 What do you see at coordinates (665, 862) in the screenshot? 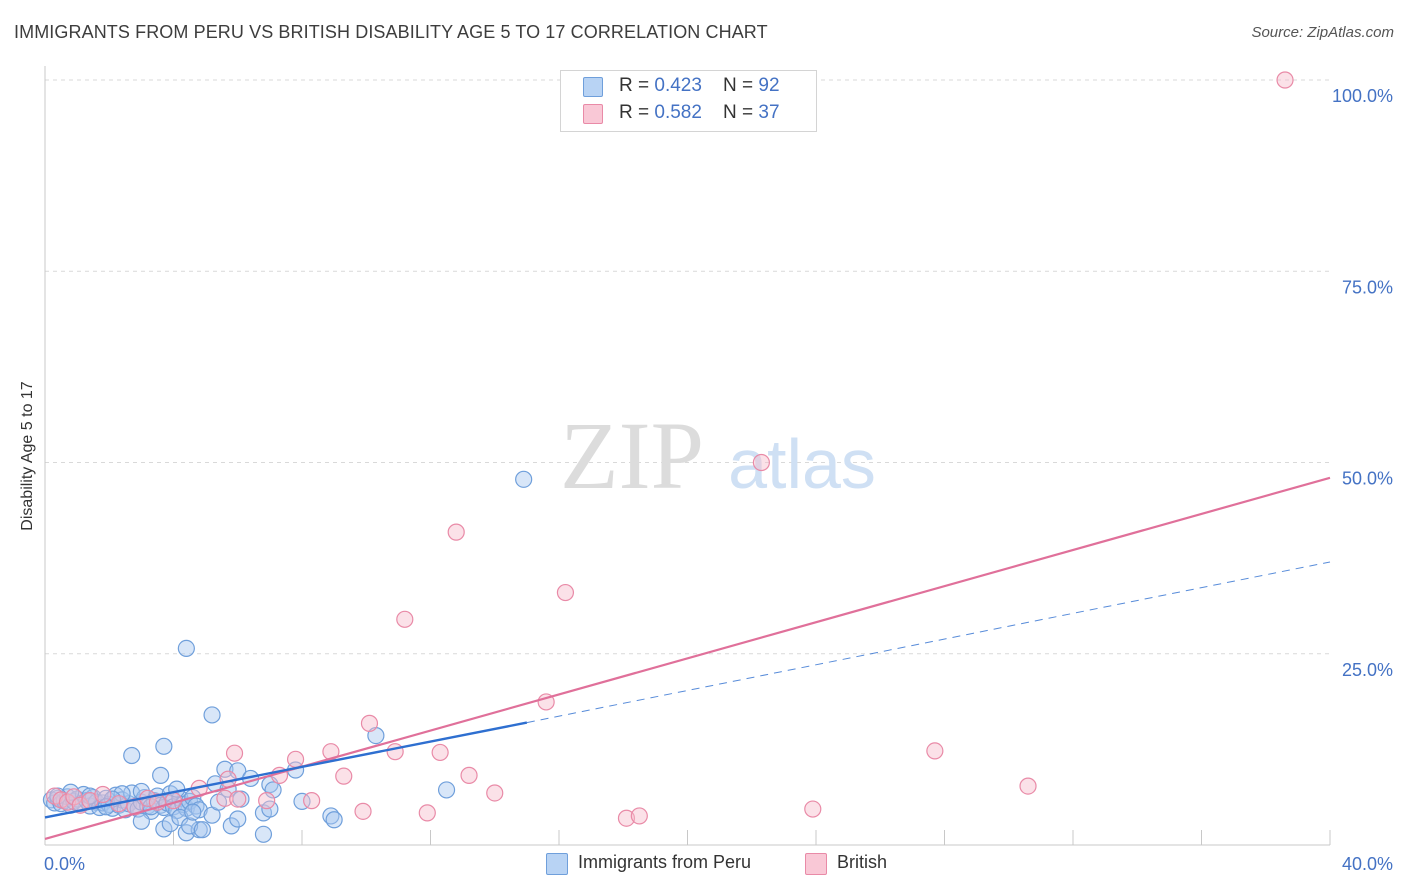
I see `bottom-legend-label-peru: Immigrants from Peru` at bounding box center [665, 862].